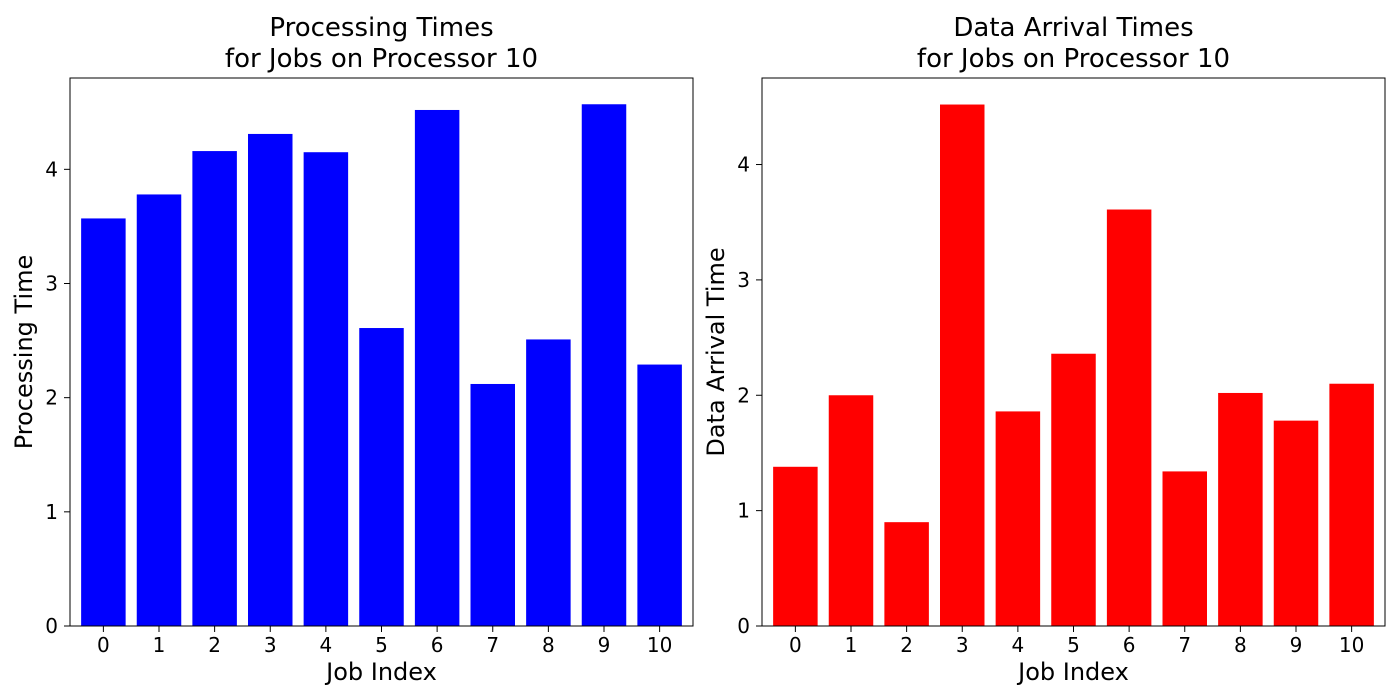 This screenshot has height=700, width=1400. What do you see at coordinates (270, 645) in the screenshot?
I see `processing-times-x-tick-label: 3` at bounding box center [270, 645].